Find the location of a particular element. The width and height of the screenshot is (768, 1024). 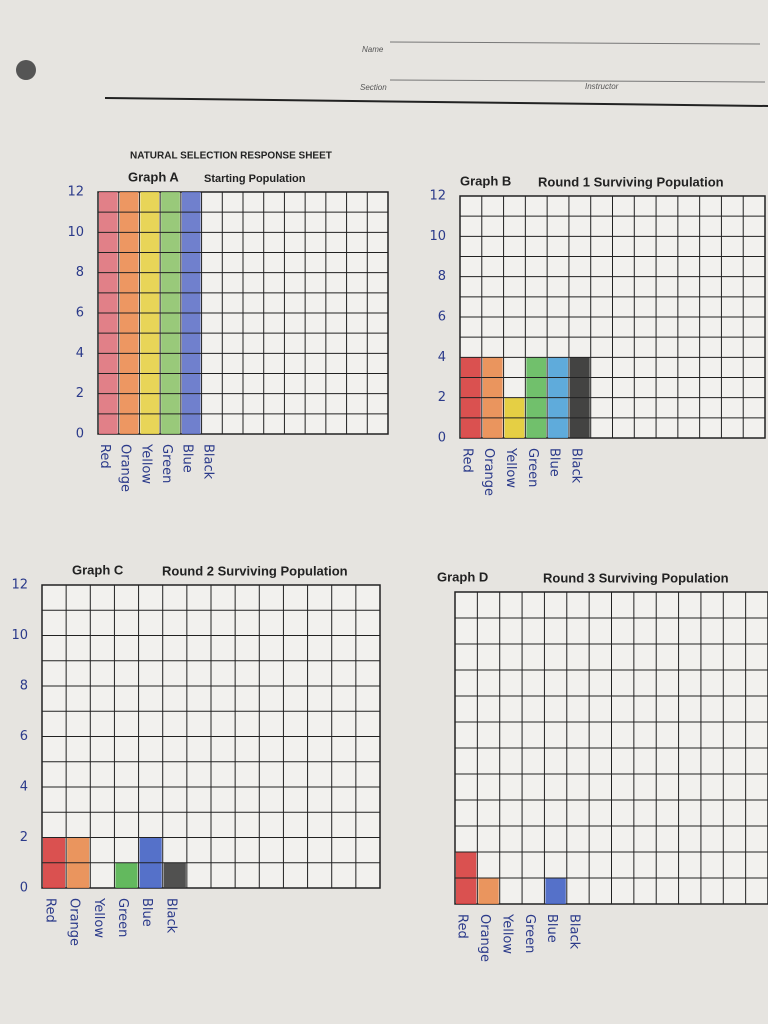

name-label: Name is located at coordinates (373, 49).